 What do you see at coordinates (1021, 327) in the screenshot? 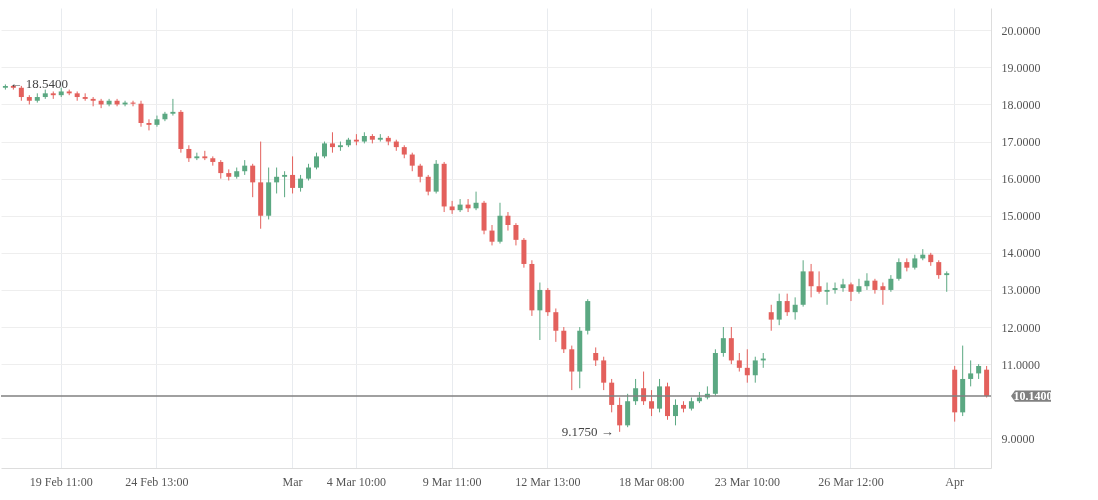
I see `y-tick-label: 12.0000` at bounding box center [1021, 327].